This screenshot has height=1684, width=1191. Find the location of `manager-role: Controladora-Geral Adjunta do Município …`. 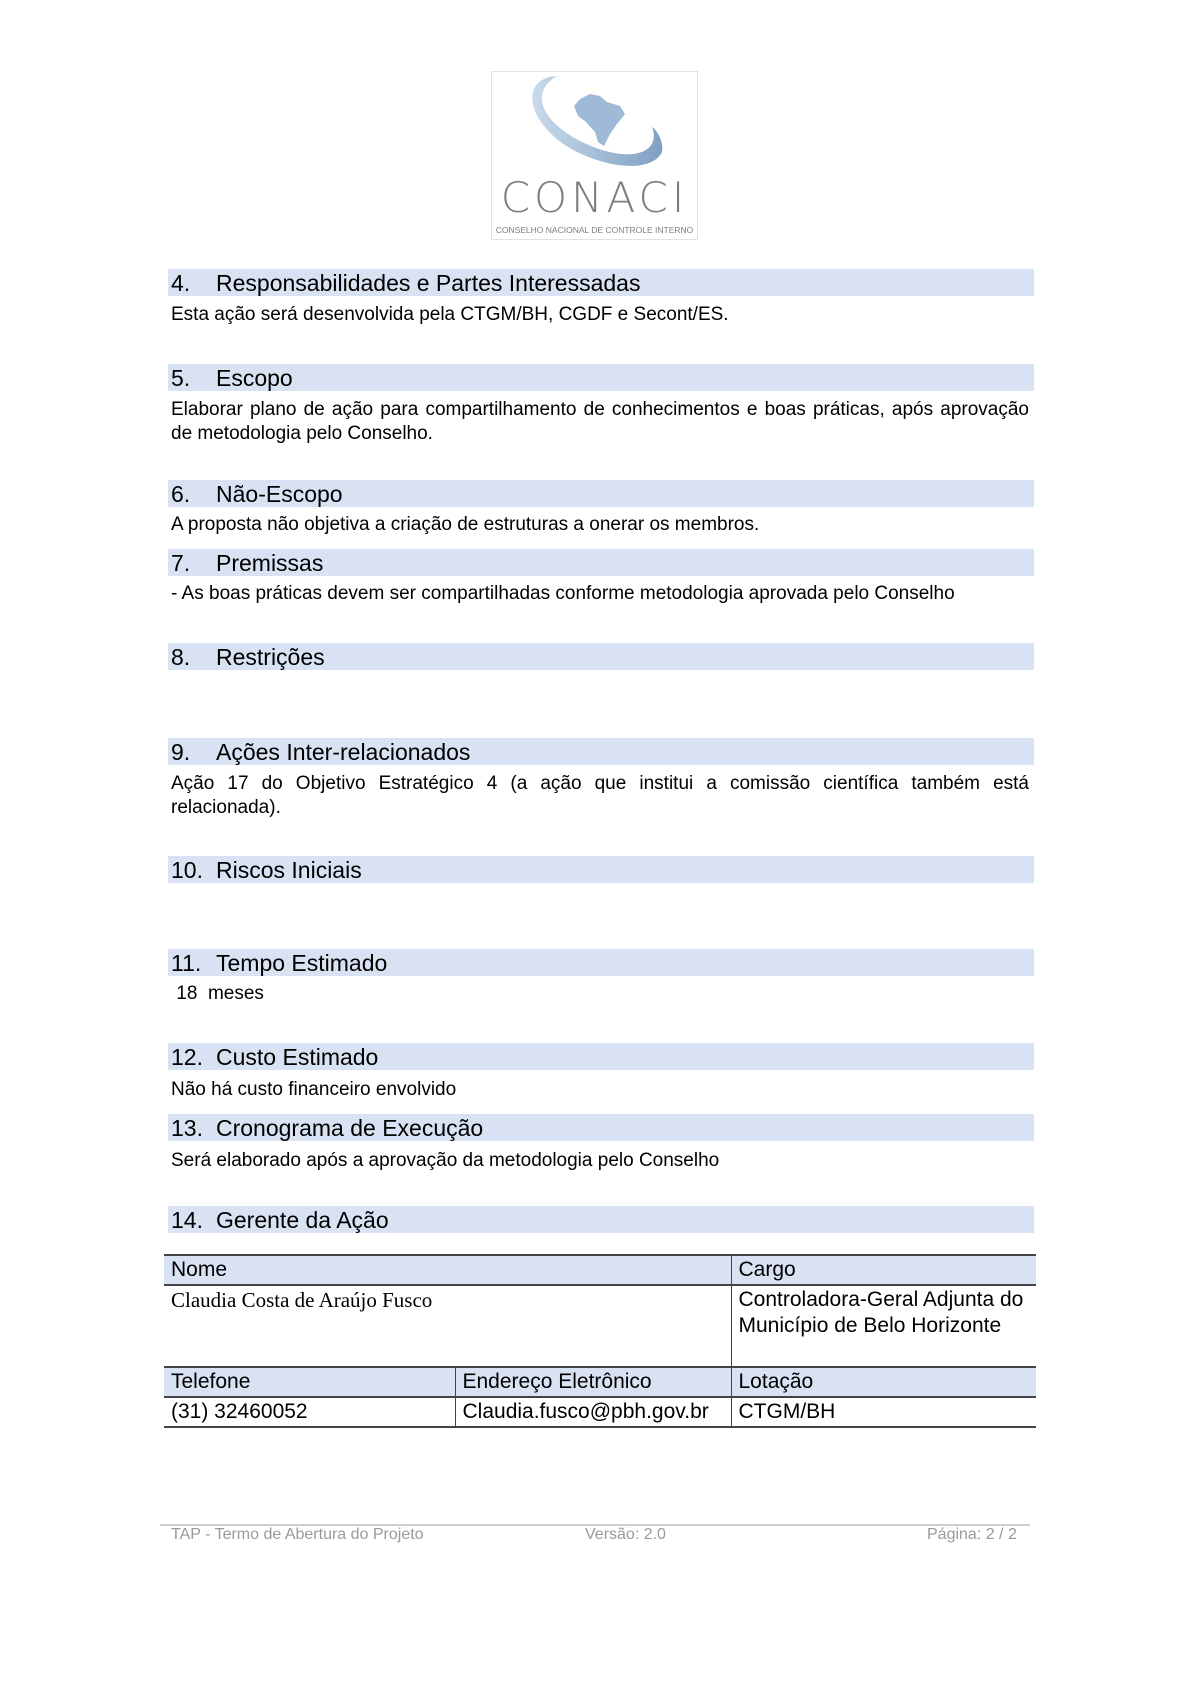

manager-role: Controladora-Geral Adjunta do Município … is located at coordinates (883, 1326).